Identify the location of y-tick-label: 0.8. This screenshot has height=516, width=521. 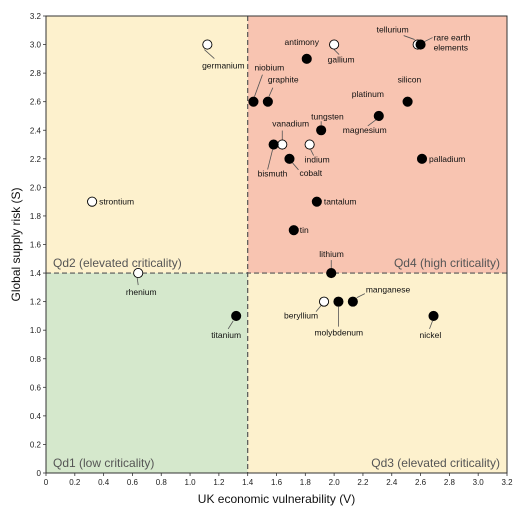
(36, 359).